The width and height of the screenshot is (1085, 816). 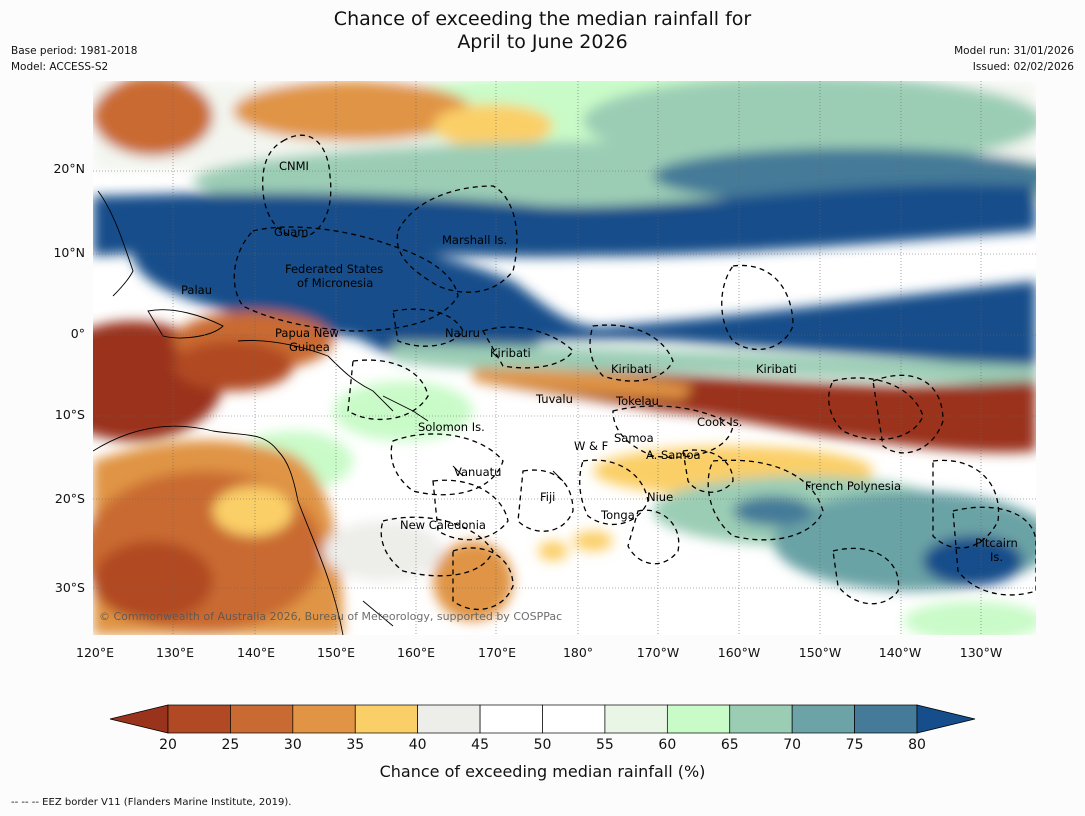 I want to click on label-tokelau: Tokelau, so click(x=637, y=401).